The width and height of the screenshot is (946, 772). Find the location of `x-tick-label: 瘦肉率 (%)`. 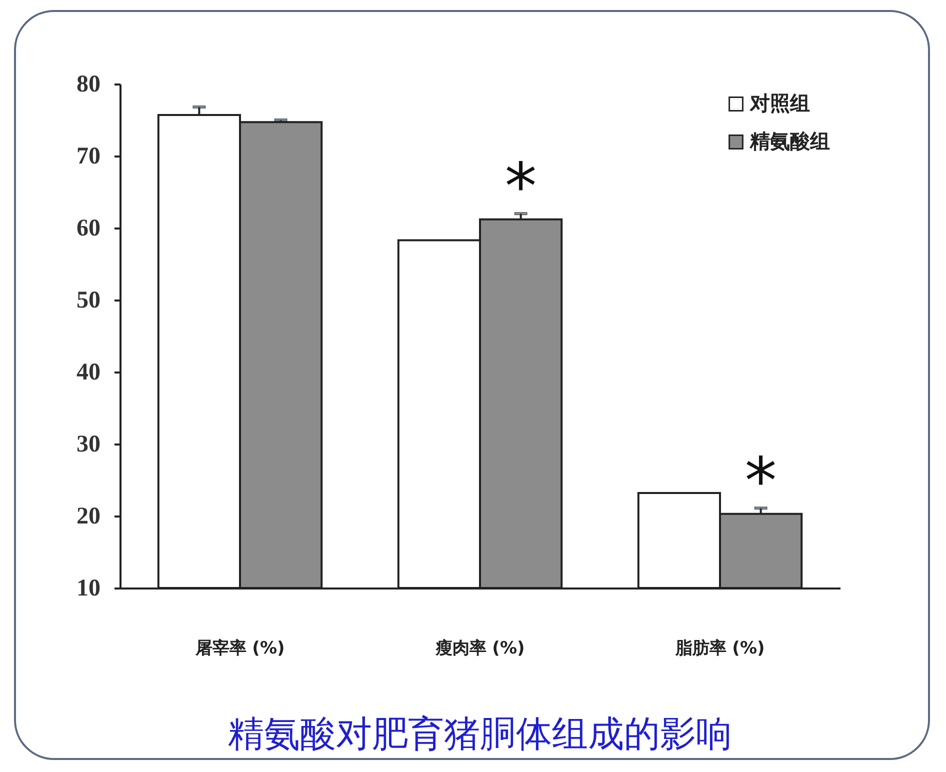

x-tick-label: 瘦肉率 (%) is located at coordinates (479, 648).